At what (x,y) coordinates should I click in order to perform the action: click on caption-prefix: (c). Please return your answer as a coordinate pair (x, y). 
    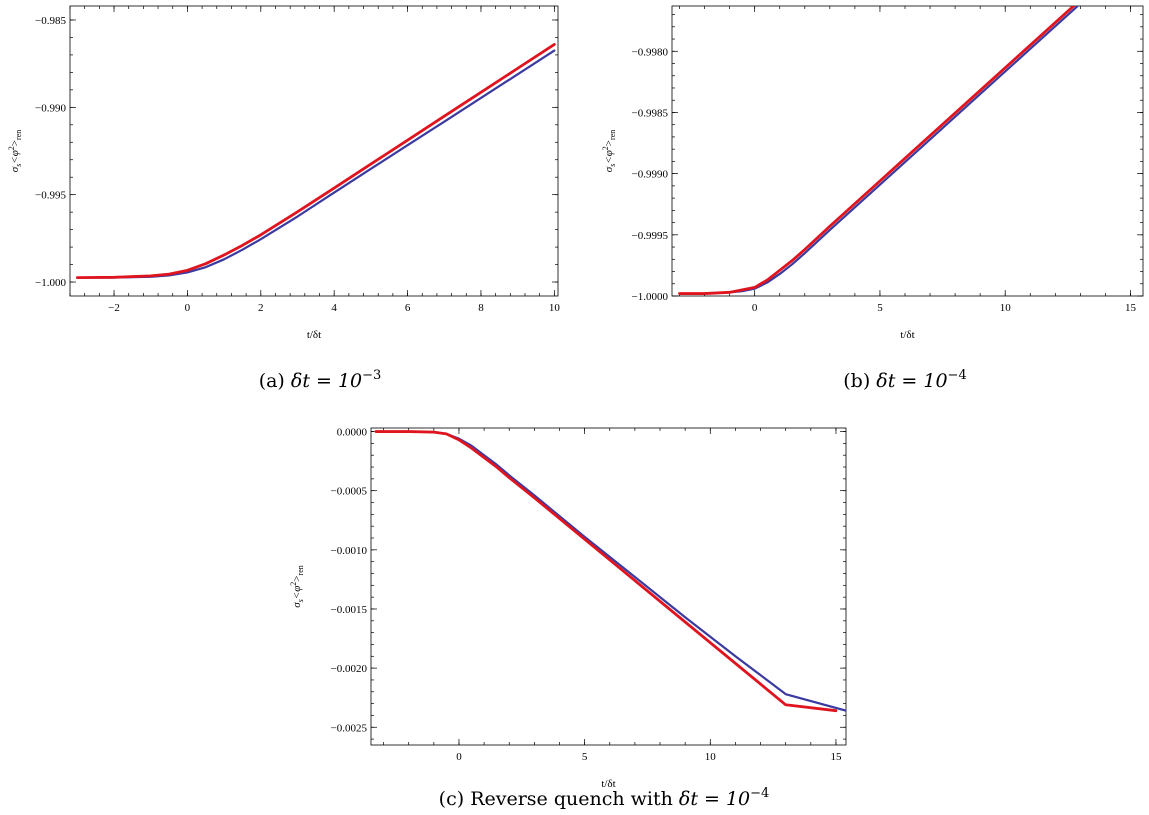
    Looking at the image, I should click on (455, 799).